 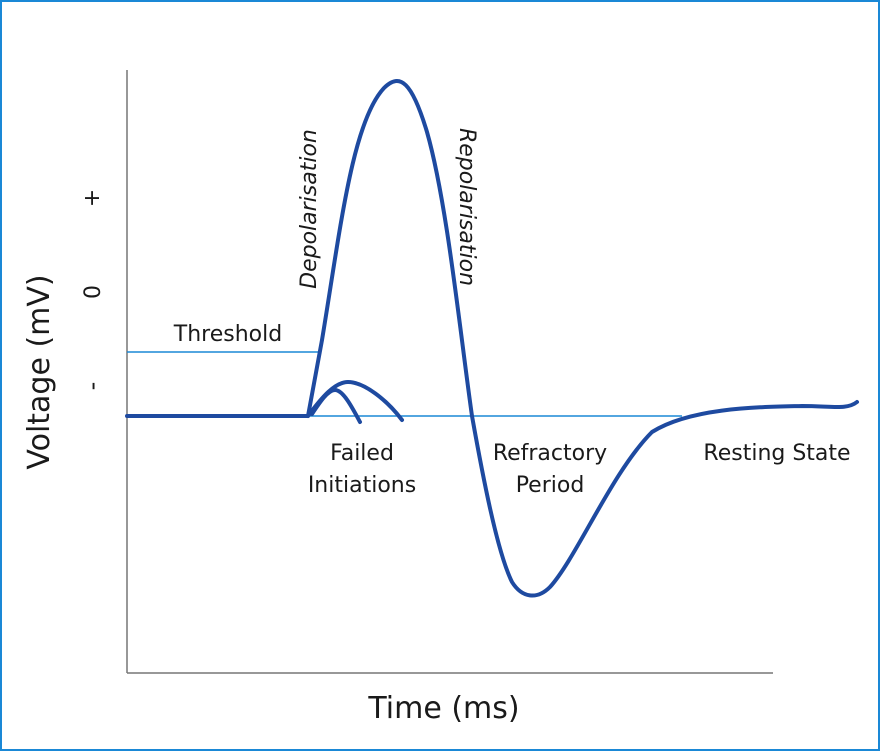 What do you see at coordinates (93, 292) in the screenshot?
I see `y-mark-zero: 0` at bounding box center [93, 292].